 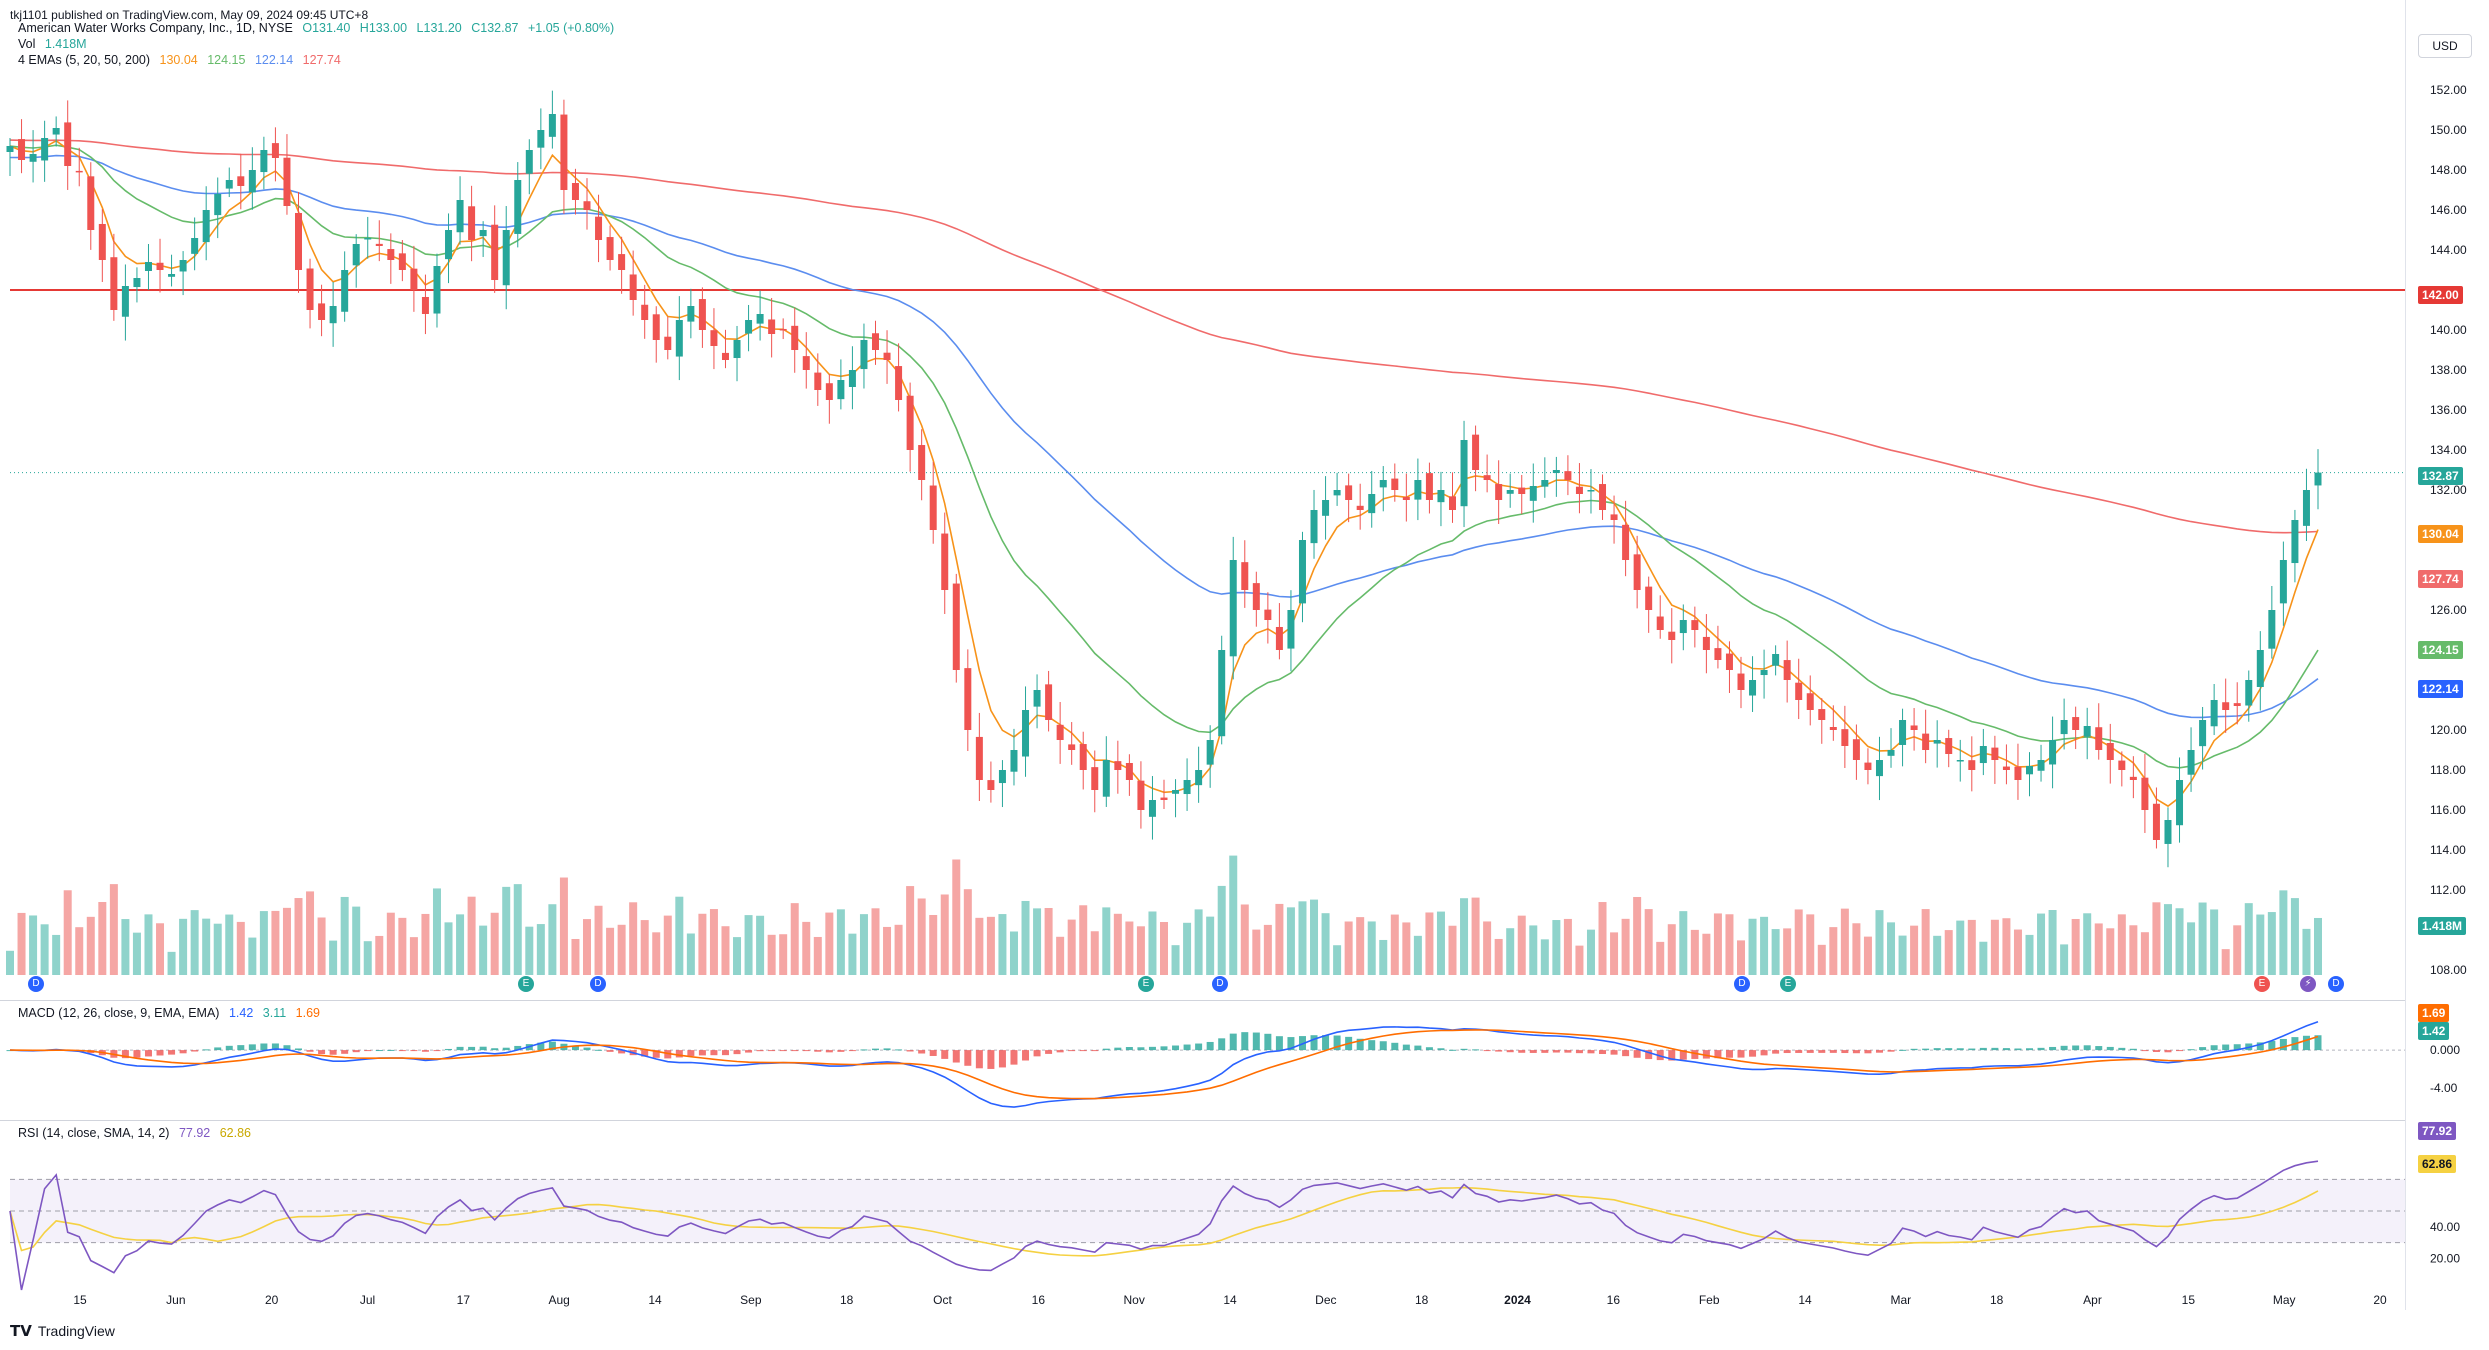 What do you see at coordinates (178, 60) in the screenshot?
I see `ema5-value: 130.04` at bounding box center [178, 60].